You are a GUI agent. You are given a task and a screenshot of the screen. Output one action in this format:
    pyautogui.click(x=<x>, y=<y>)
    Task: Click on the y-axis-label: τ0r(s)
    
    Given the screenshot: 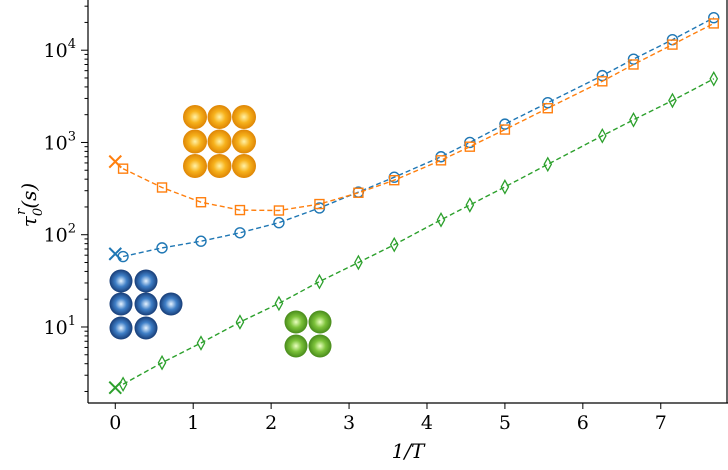 What is the action you would take?
    pyautogui.click(x=30, y=205)
    